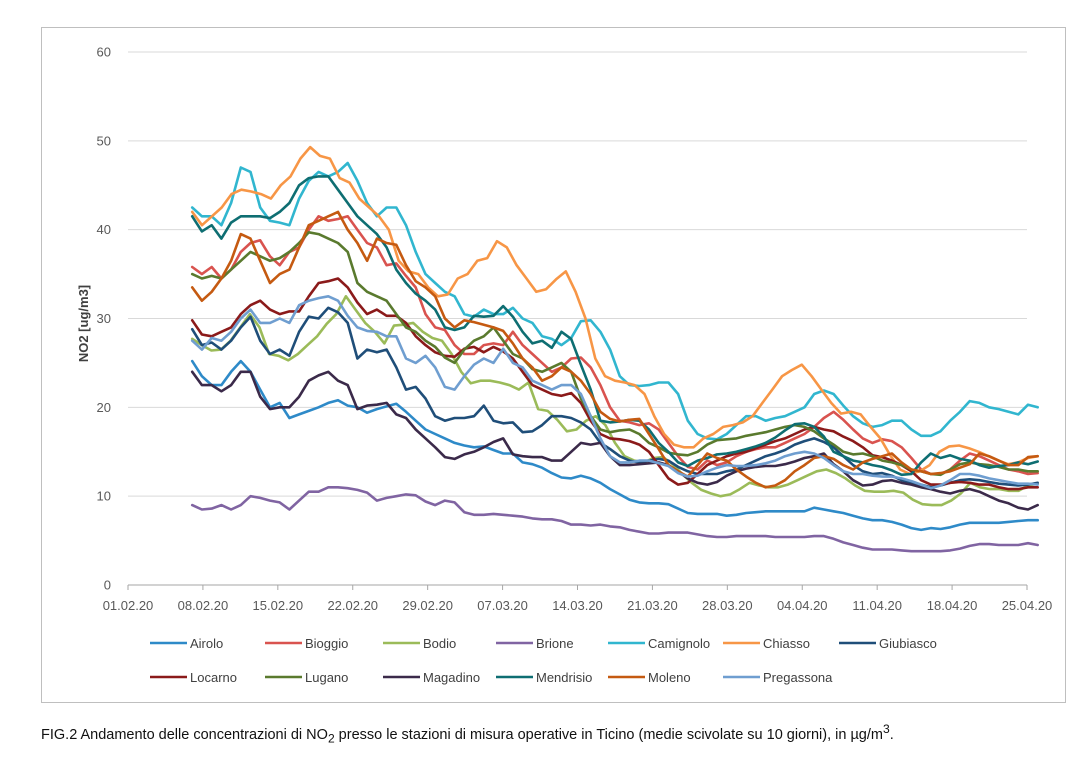  What do you see at coordinates (326, 677) in the screenshot?
I see `legend-label: Lugano` at bounding box center [326, 677].